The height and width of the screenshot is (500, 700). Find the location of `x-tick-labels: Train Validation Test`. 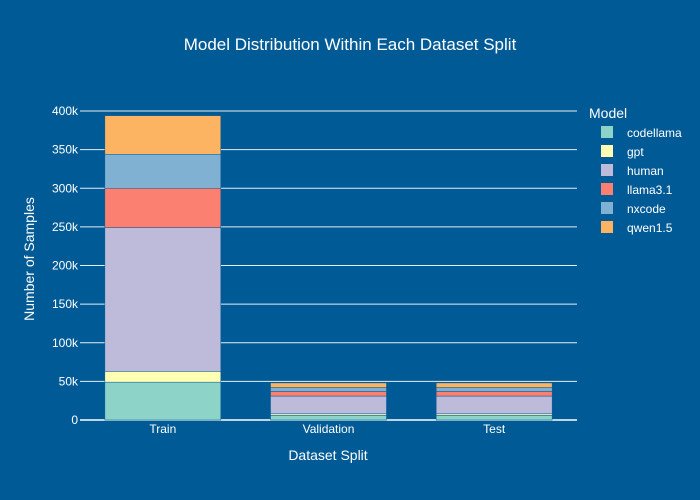

x-tick-labels: Train Validation Test is located at coordinates (327, 429).